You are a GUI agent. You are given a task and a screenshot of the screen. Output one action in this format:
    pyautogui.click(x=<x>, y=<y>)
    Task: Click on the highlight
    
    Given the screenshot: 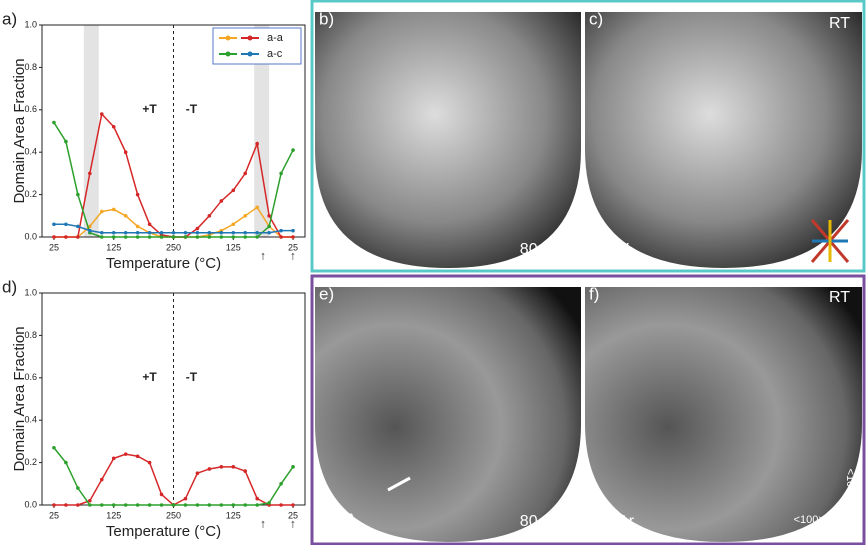 What is the action you would take?
    pyautogui.click(x=262, y=131)
    